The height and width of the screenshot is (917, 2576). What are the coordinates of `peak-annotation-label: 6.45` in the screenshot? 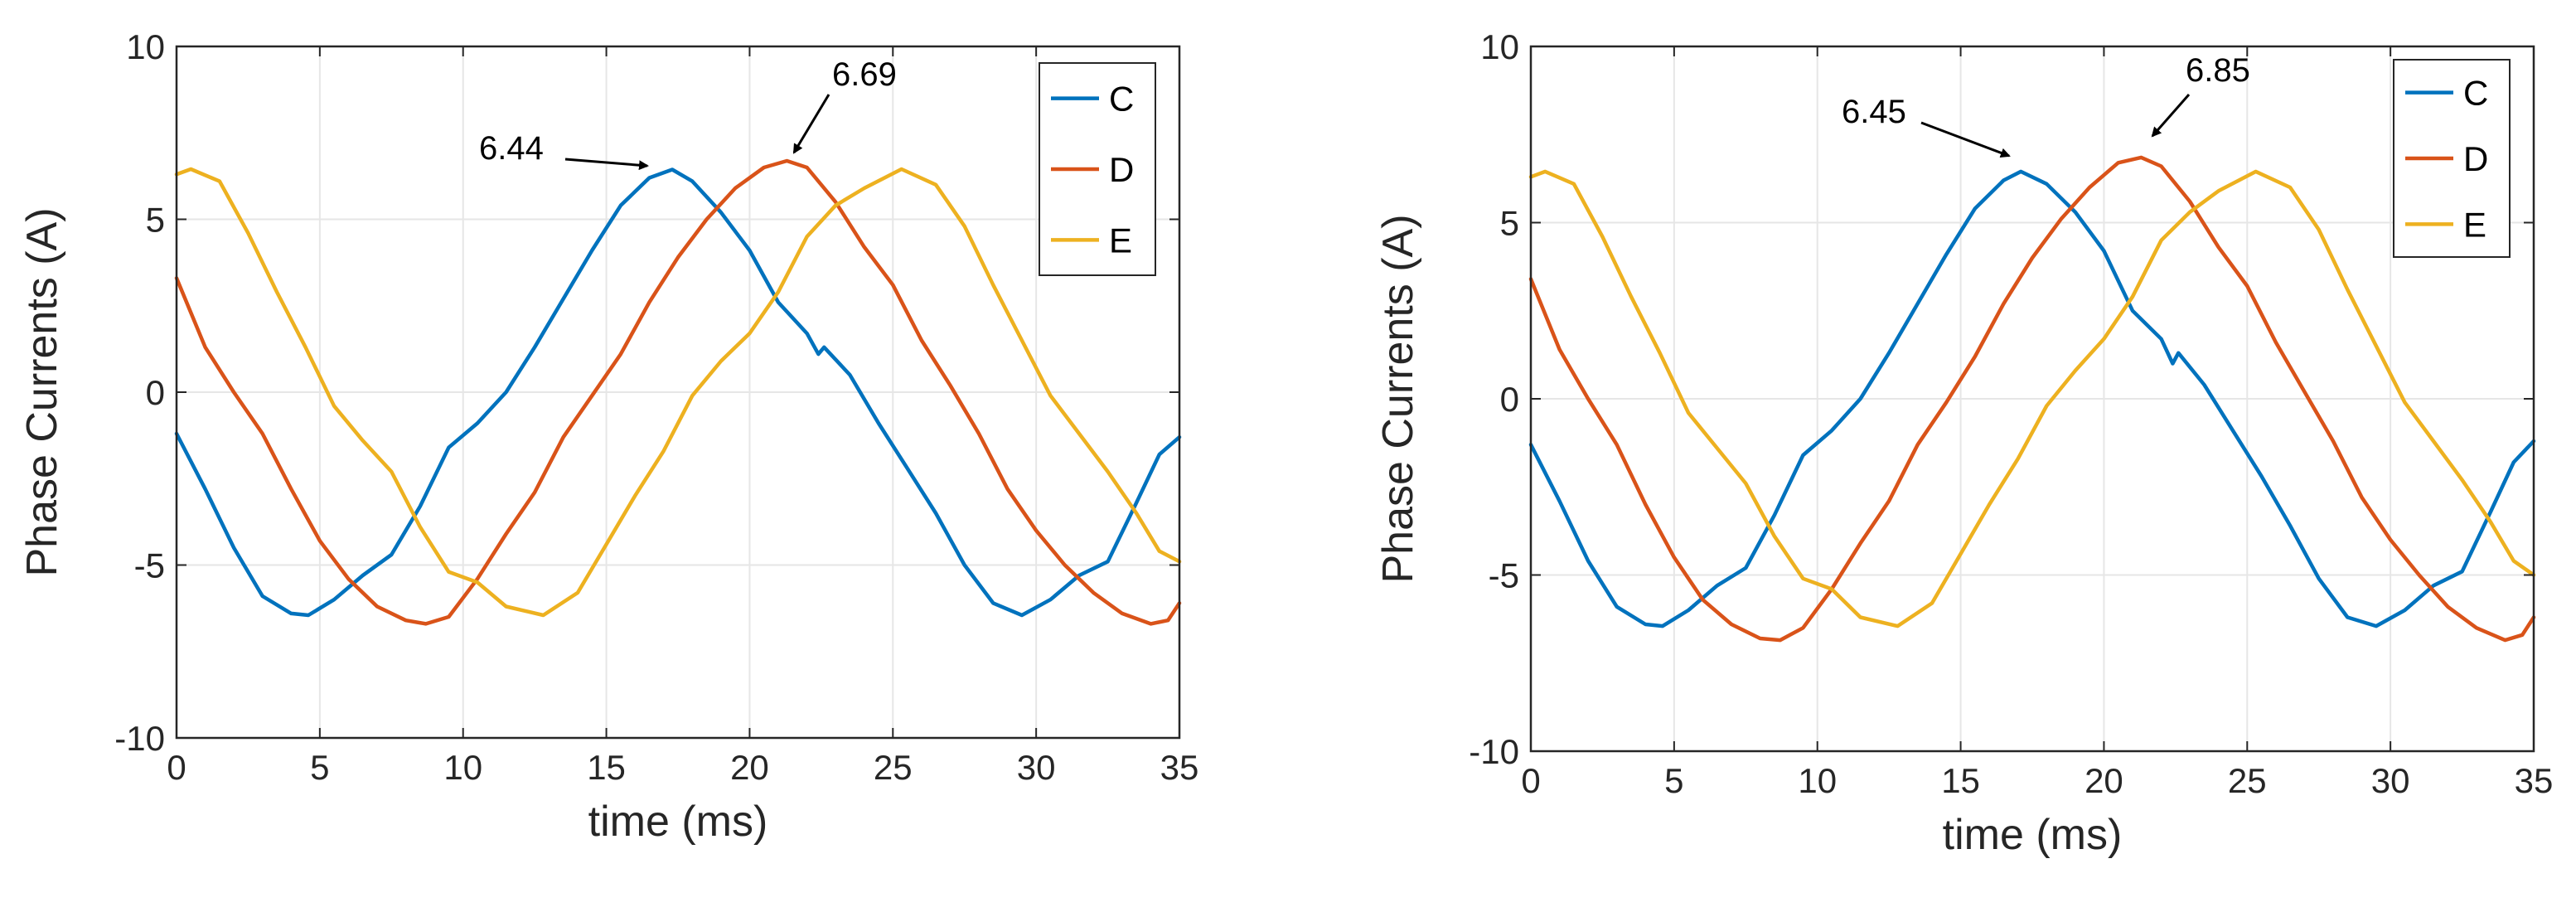 It's located at (1874, 112).